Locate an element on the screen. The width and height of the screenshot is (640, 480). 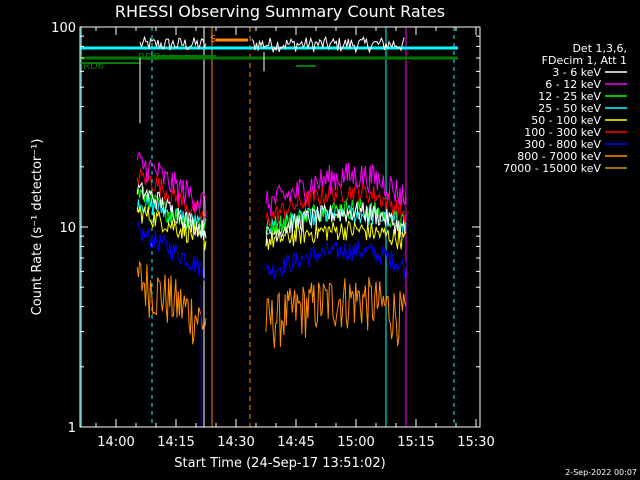
y-tick-label: 100 is located at coordinates (63, 28).